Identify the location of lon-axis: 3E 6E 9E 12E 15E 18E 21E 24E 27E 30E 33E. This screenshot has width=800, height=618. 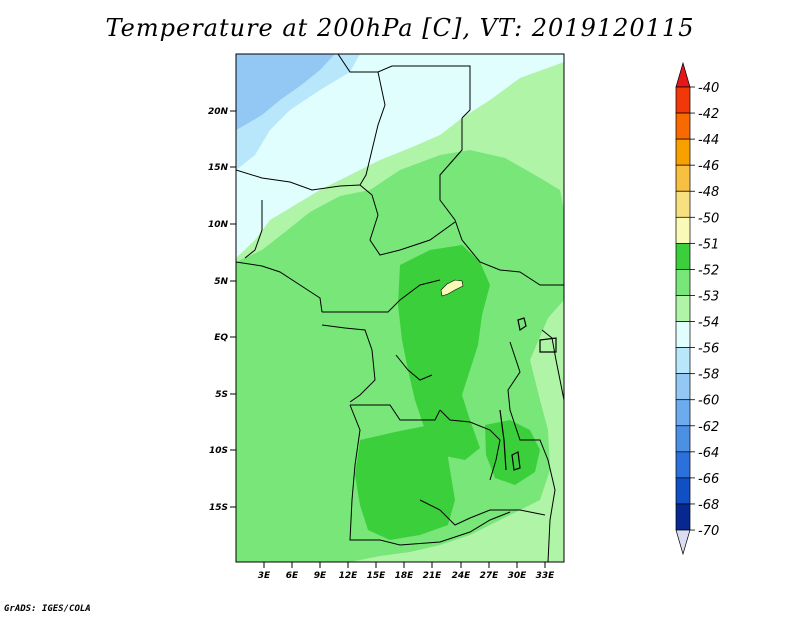
(406, 571).